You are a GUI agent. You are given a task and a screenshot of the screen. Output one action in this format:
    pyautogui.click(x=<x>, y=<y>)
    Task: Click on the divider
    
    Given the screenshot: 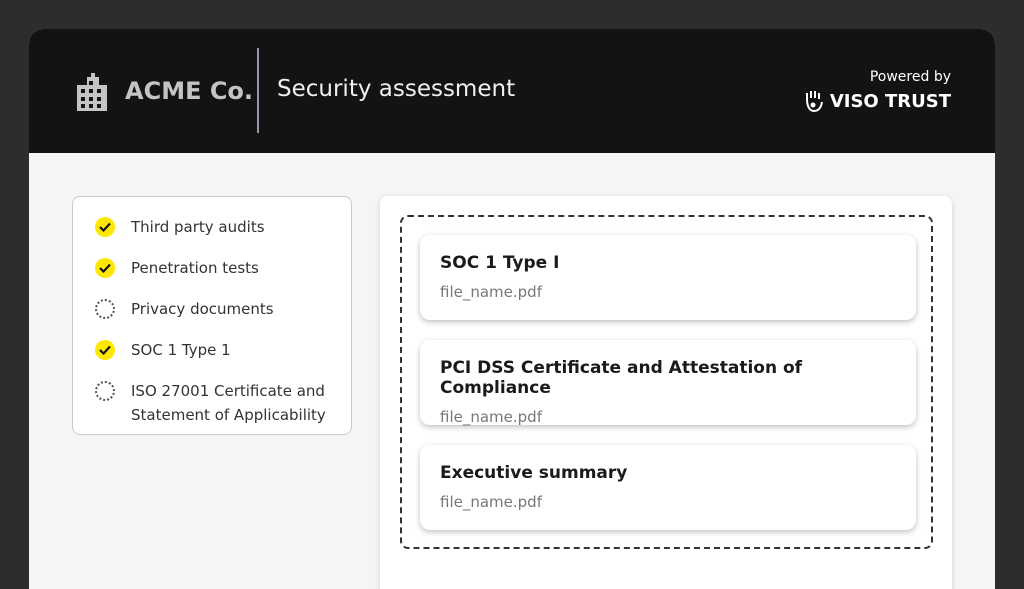 What is the action you would take?
    pyautogui.click(x=258, y=90)
    